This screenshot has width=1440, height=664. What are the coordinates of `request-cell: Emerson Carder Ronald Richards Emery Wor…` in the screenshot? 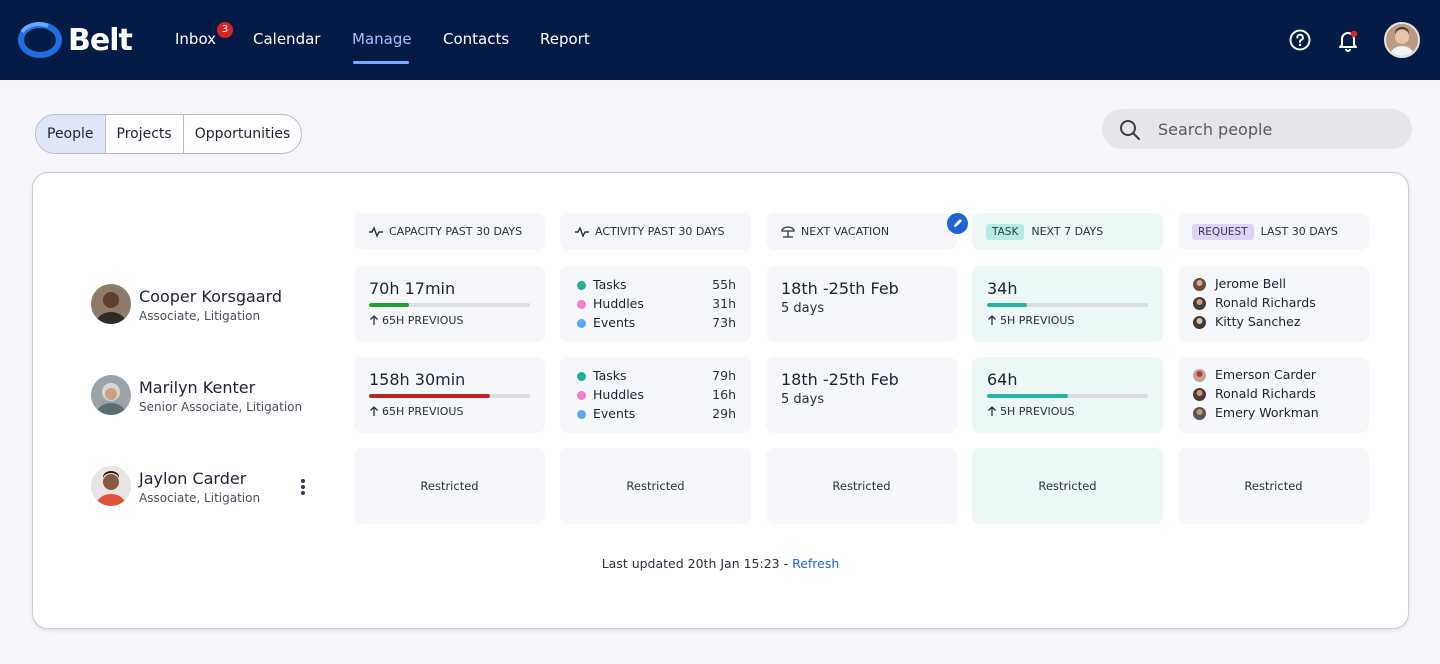 It's located at (1273, 395).